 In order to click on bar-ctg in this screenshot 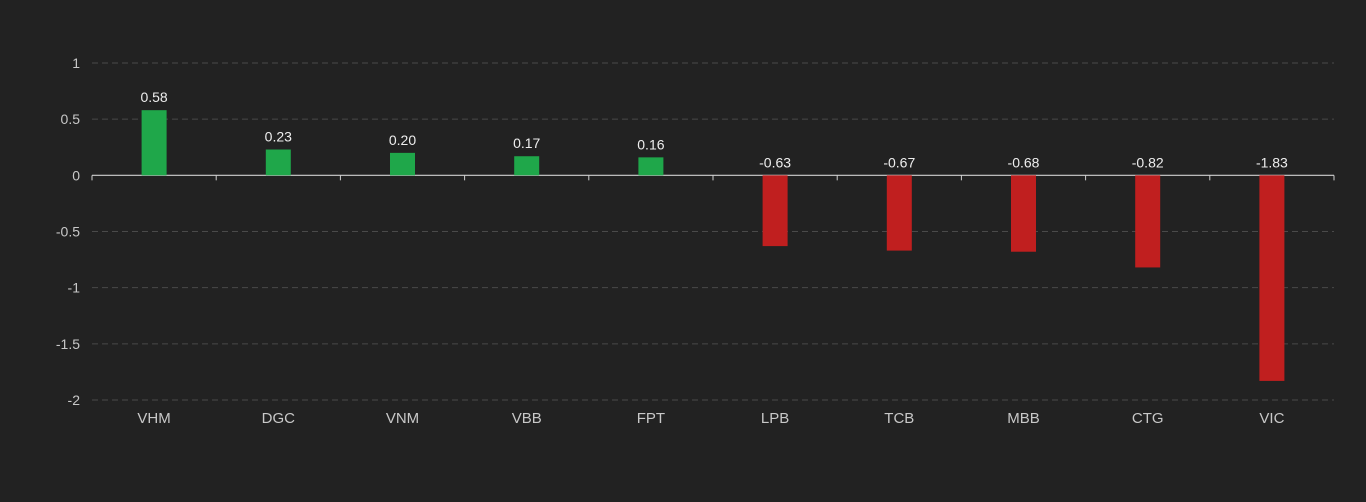, I will do `click(1148, 221)`.